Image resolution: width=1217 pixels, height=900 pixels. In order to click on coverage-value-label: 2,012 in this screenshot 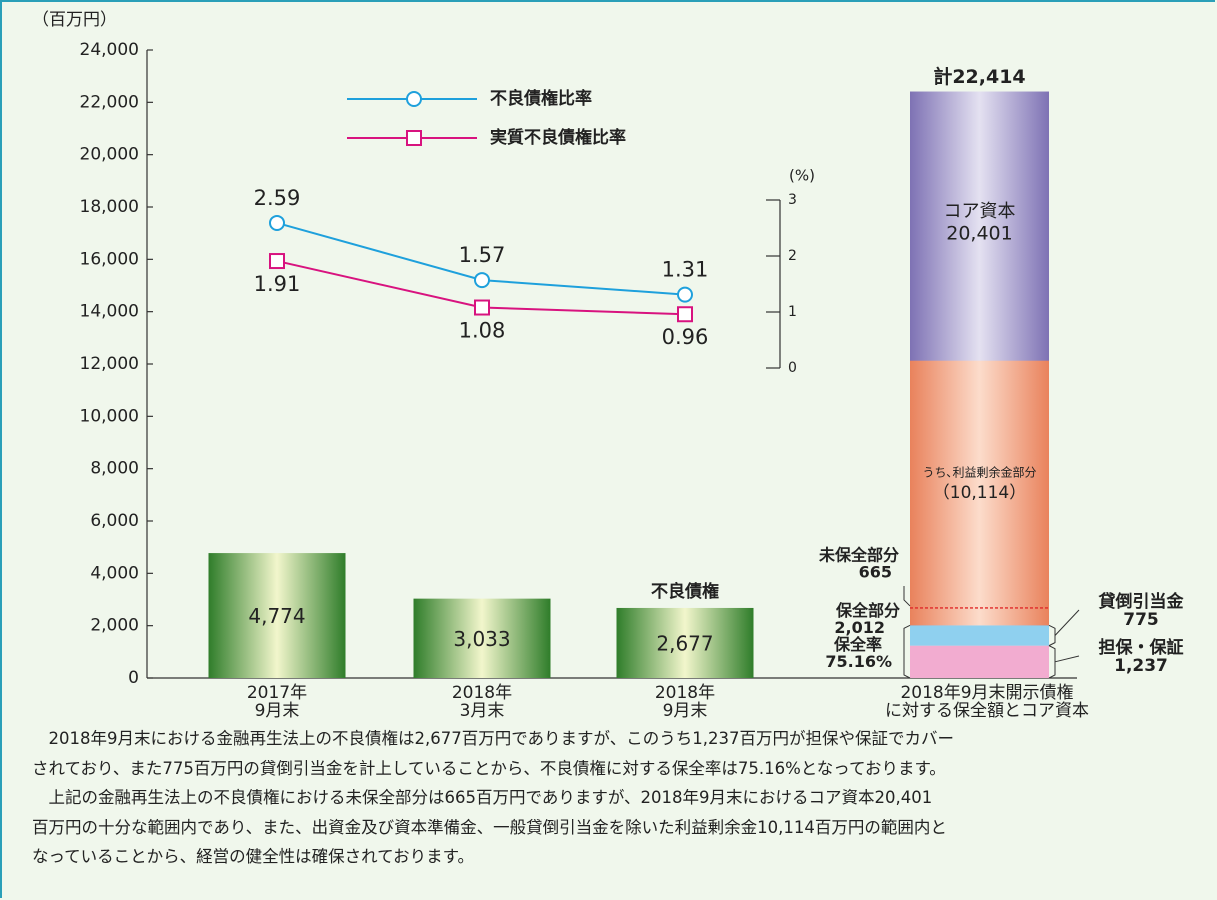, I will do `click(859, 627)`.